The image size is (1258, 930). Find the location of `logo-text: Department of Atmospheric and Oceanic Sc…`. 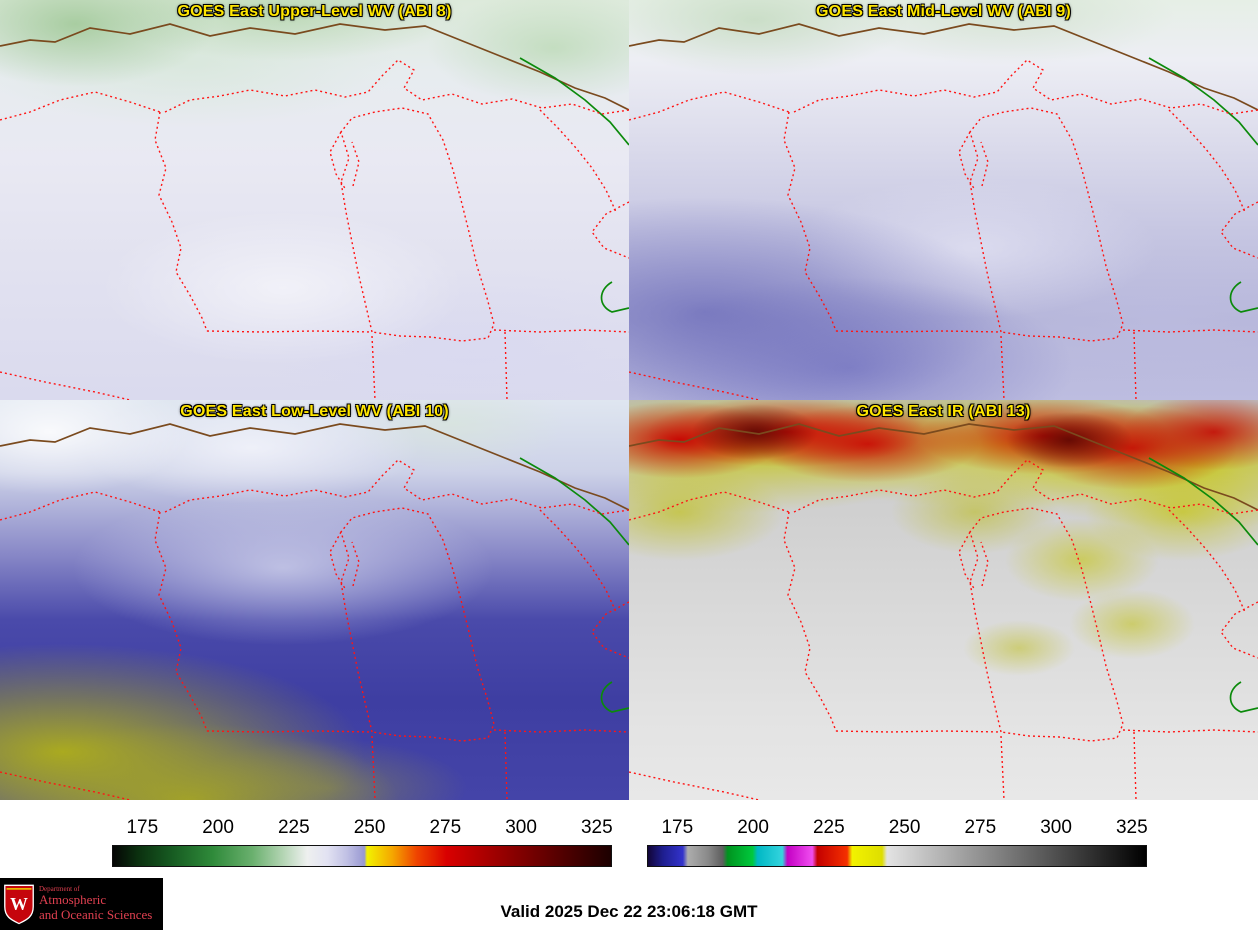

logo-text: Department of Atmospheric and Oceanic Sc… is located at coordinates (96, 903).